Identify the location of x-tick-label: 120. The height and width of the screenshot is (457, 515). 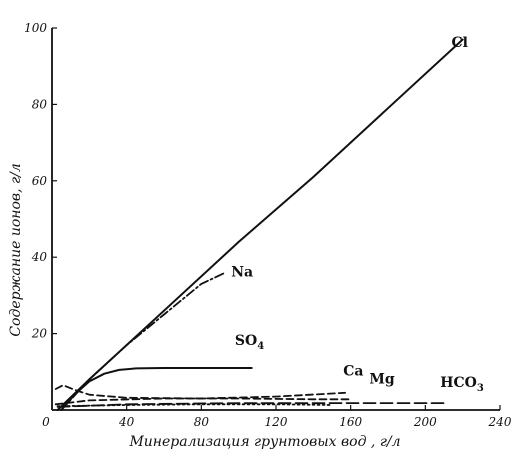
(276, 422).